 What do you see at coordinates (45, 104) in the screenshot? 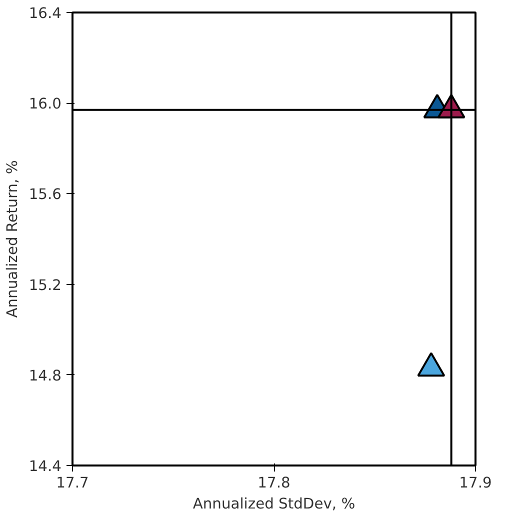
I see `y-tick-label: 16.0` at bounding box center [45, 104].